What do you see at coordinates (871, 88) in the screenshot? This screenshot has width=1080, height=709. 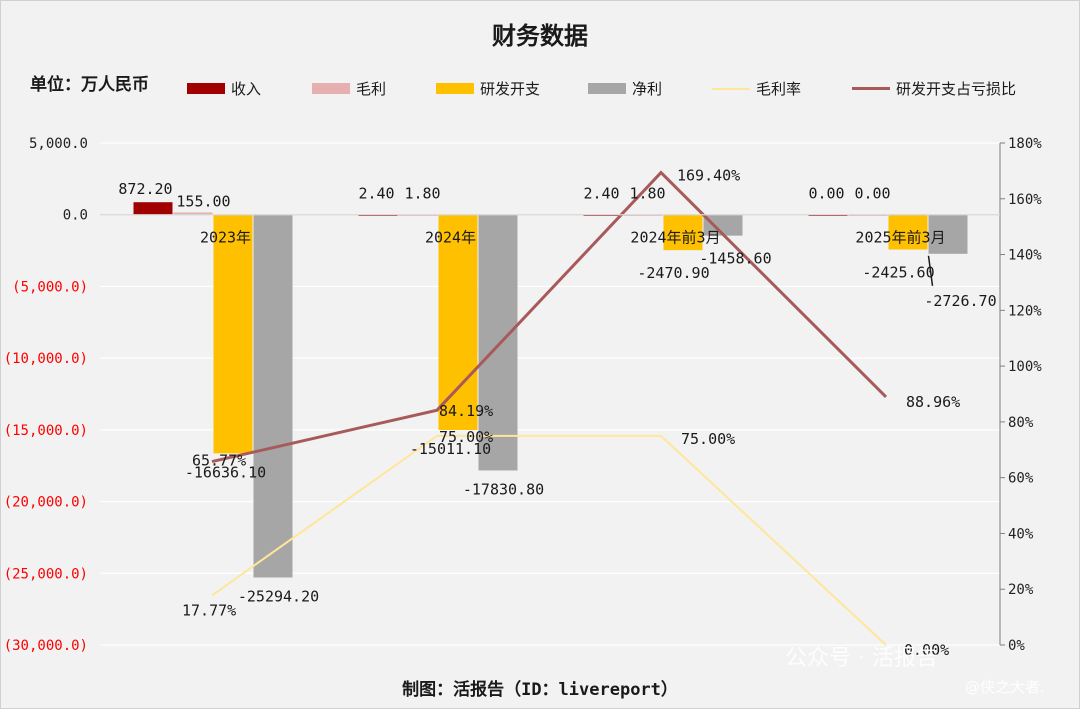 I see `legend-swatch-rd-loss-ratio` at bounding box center [871, 88].